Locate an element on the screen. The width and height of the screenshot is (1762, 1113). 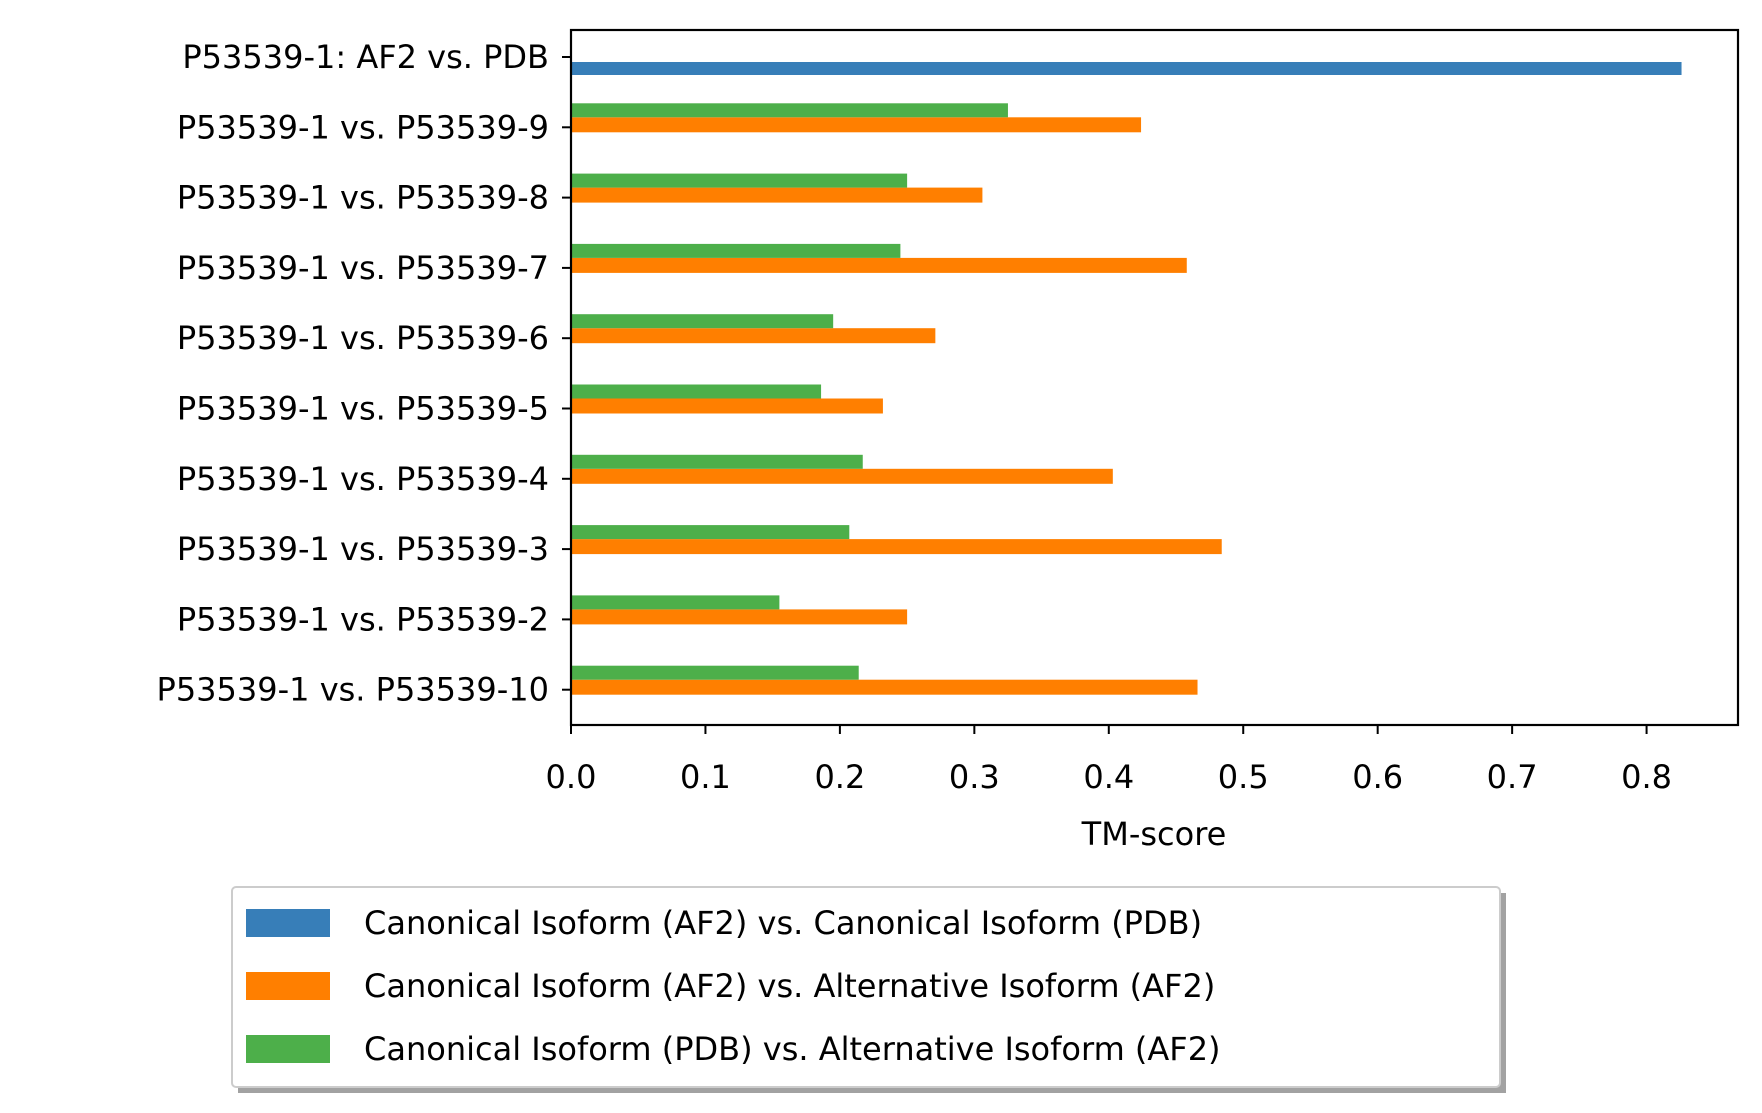
y-tick-label: P53539-1 vs. P53539-8 is located at coordinates (363, 198).